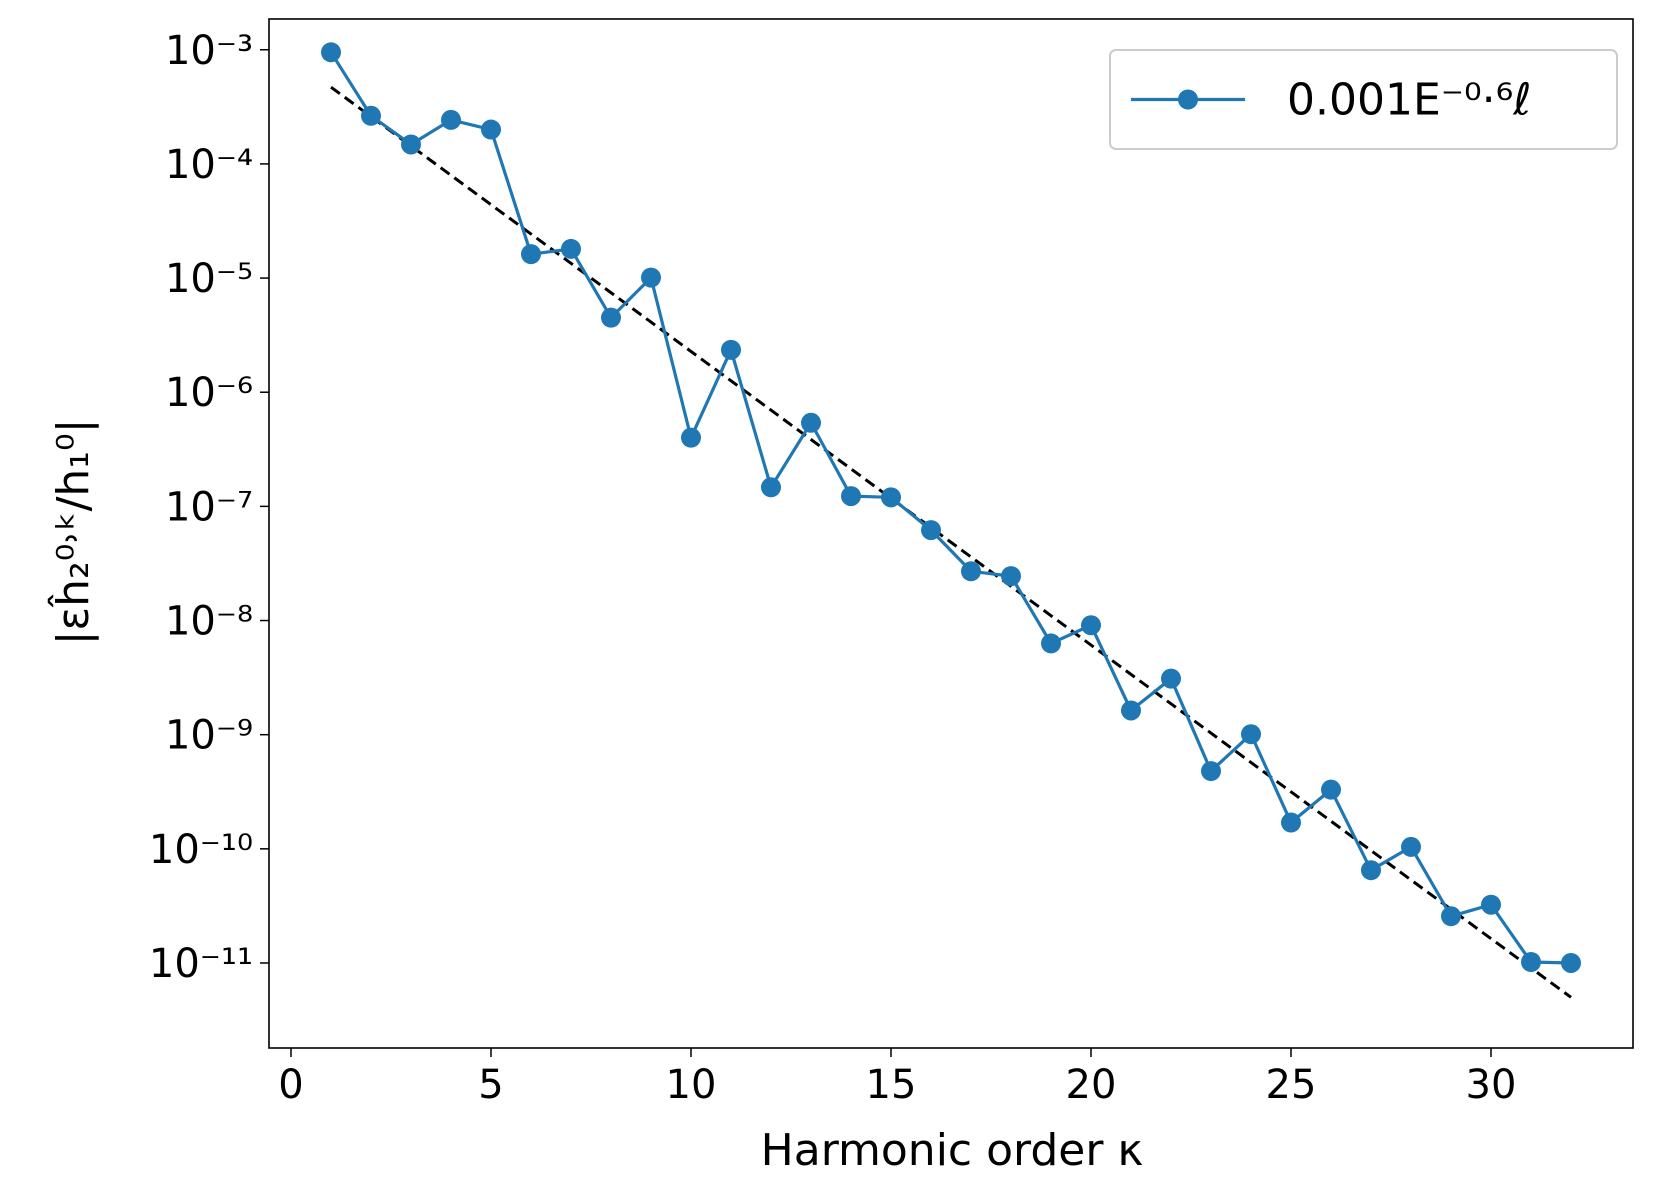 This screenshot has height=1200, width=1660. I want to click on y-tick-label: 10⁻⁶, so click(209, 393).